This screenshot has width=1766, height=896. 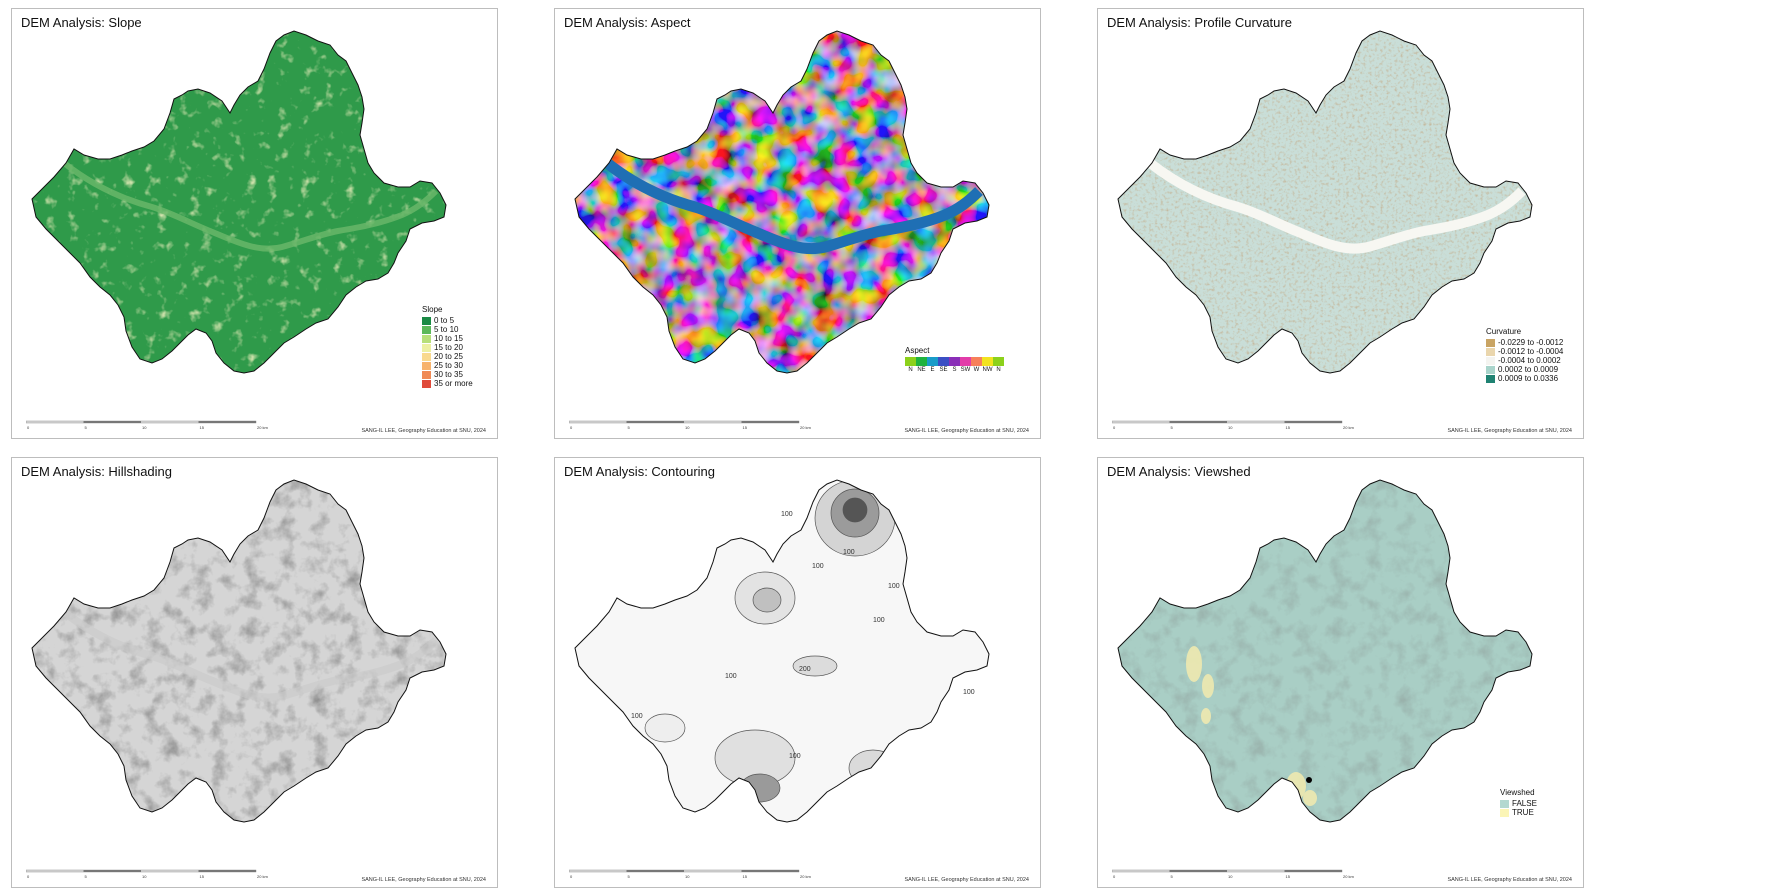 I want to click on legend-label: W, so click(x=976, y=370).